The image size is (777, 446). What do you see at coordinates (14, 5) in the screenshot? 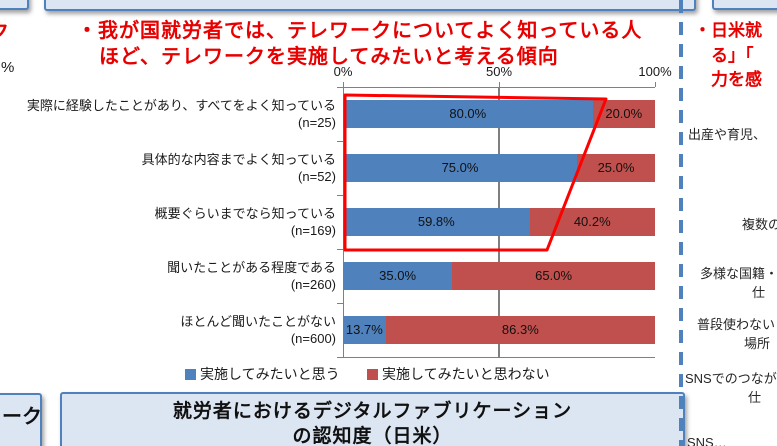
I see `top-left-panel-fragment` at bounding box center [14, 5].